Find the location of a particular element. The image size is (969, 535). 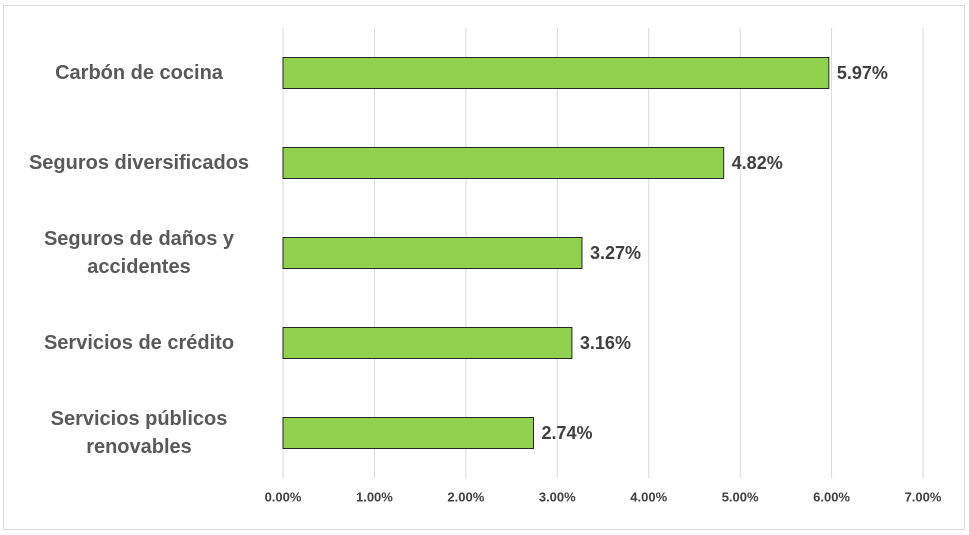

x-tick-label: 5.00% is located at coordinates (740, 496).